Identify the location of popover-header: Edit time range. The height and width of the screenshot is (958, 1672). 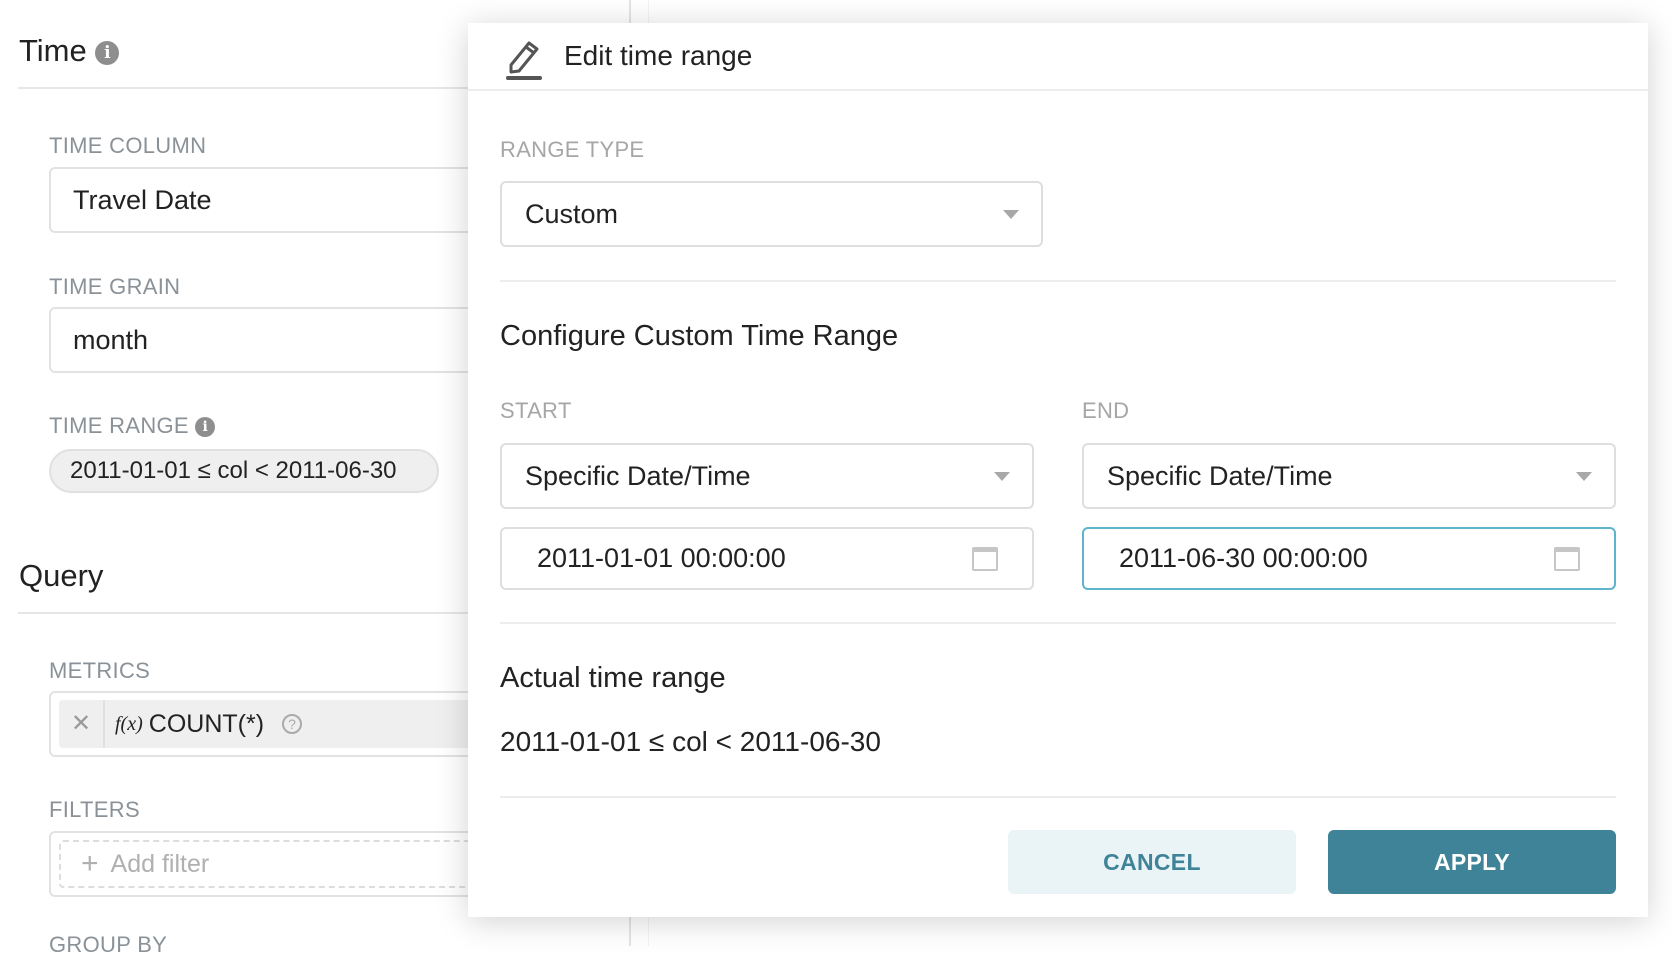
(1058, 57).